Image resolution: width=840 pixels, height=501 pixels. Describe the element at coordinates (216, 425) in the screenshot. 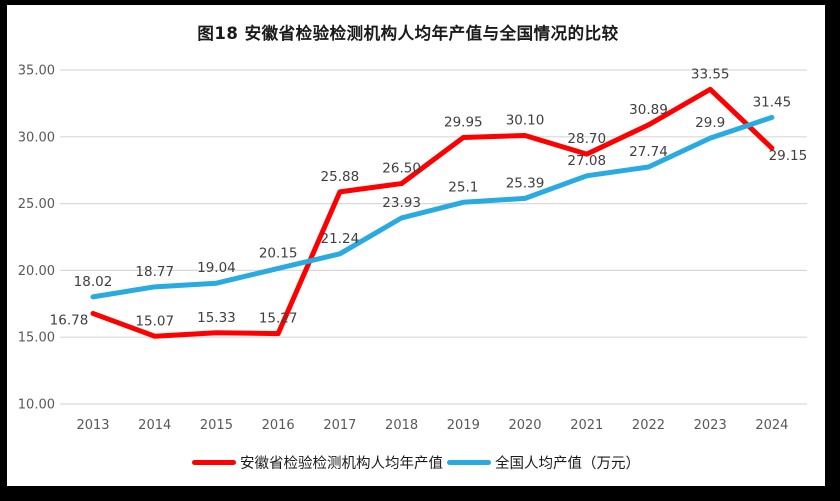

I see `svg-text: 2015` at that location.